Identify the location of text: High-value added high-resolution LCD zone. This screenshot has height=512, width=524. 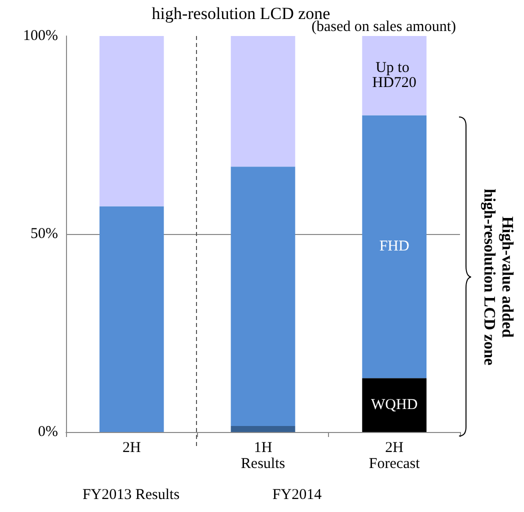
(498, 277).